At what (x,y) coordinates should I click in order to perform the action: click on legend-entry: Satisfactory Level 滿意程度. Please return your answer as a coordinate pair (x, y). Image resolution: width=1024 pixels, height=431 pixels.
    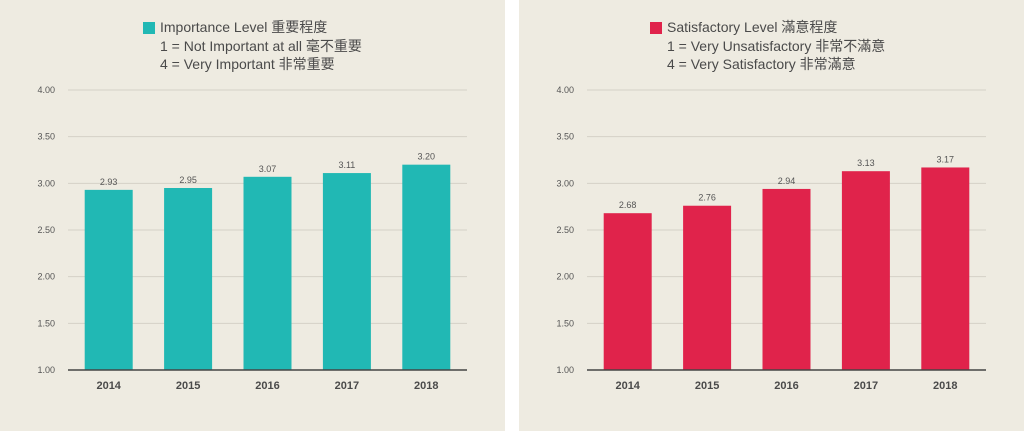
    Looking at the image, I should click on (743, 27).